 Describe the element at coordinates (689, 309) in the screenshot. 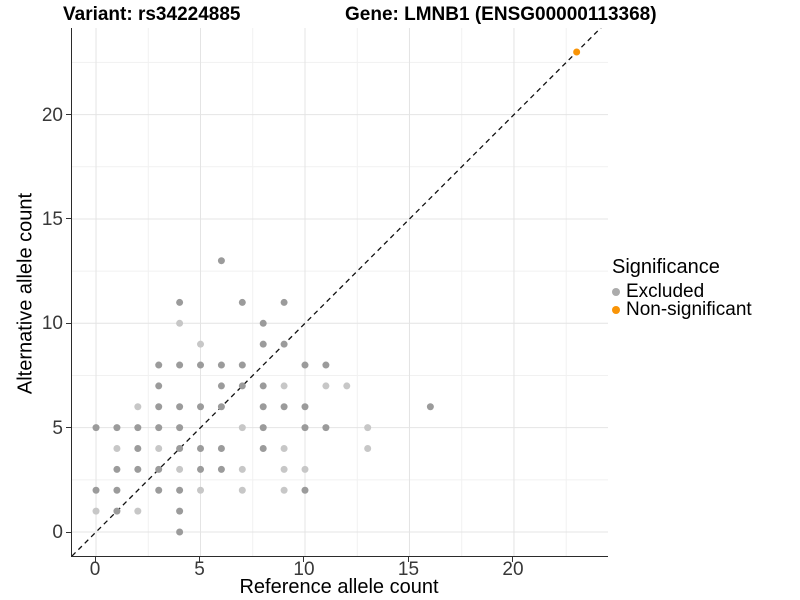

I see `legend-label-non-significant: Non-significant` at that location.